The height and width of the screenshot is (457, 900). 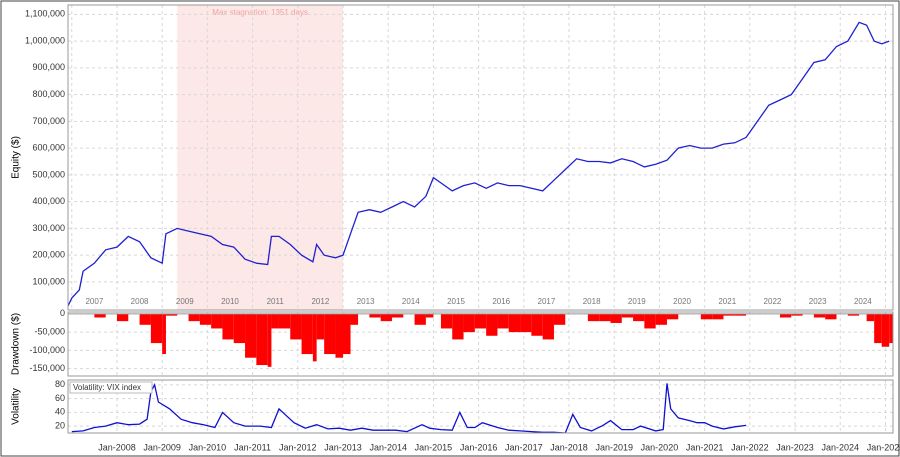 What do you see at coordinates (276, 301) in the screenshot?
I see `year-label: 2011` at bounding box center [276, 301].